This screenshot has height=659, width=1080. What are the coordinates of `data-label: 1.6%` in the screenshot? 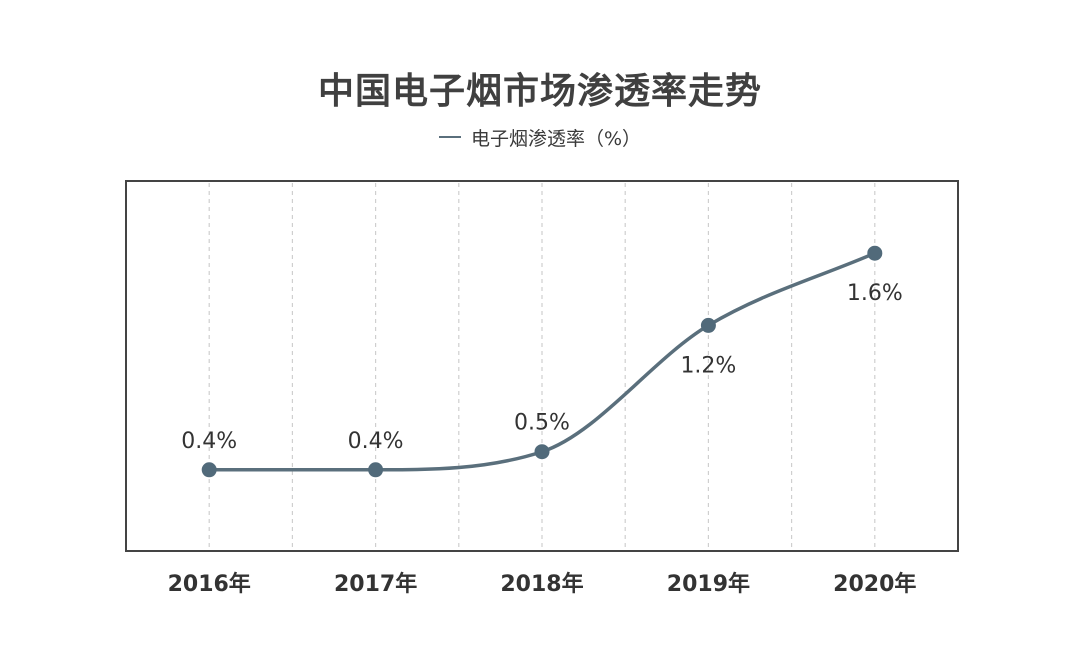 It's located at (875, 293).